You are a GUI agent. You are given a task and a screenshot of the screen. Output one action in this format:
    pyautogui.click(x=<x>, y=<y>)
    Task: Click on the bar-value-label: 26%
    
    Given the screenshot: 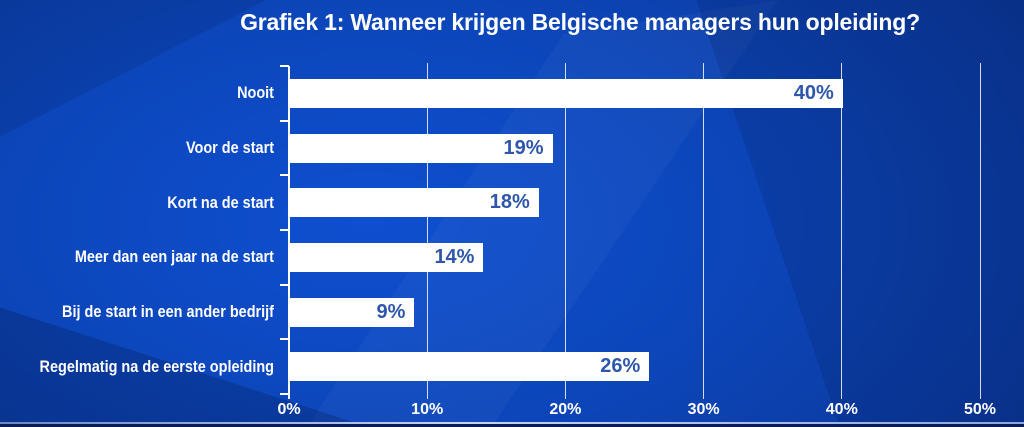 What is the action you would take?
    pyautogui.click(x=620, y=366)
    